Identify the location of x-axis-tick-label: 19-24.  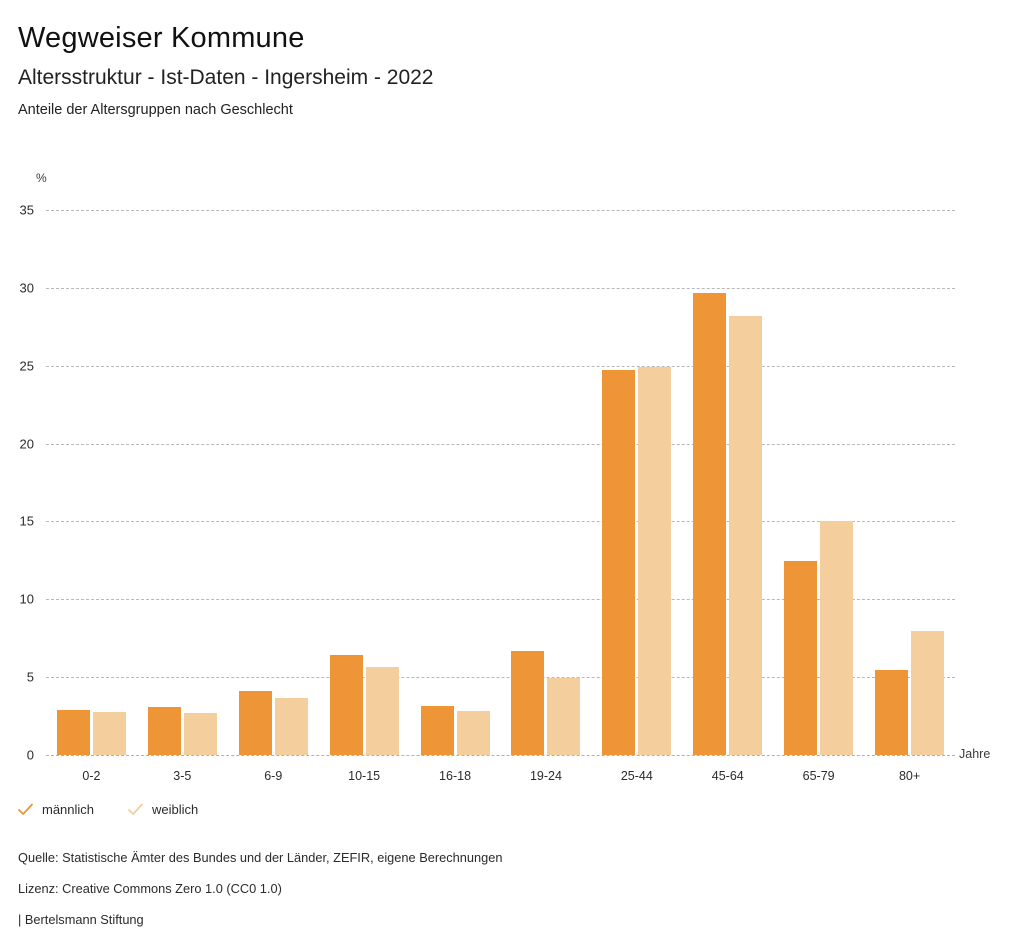
(545, 776).